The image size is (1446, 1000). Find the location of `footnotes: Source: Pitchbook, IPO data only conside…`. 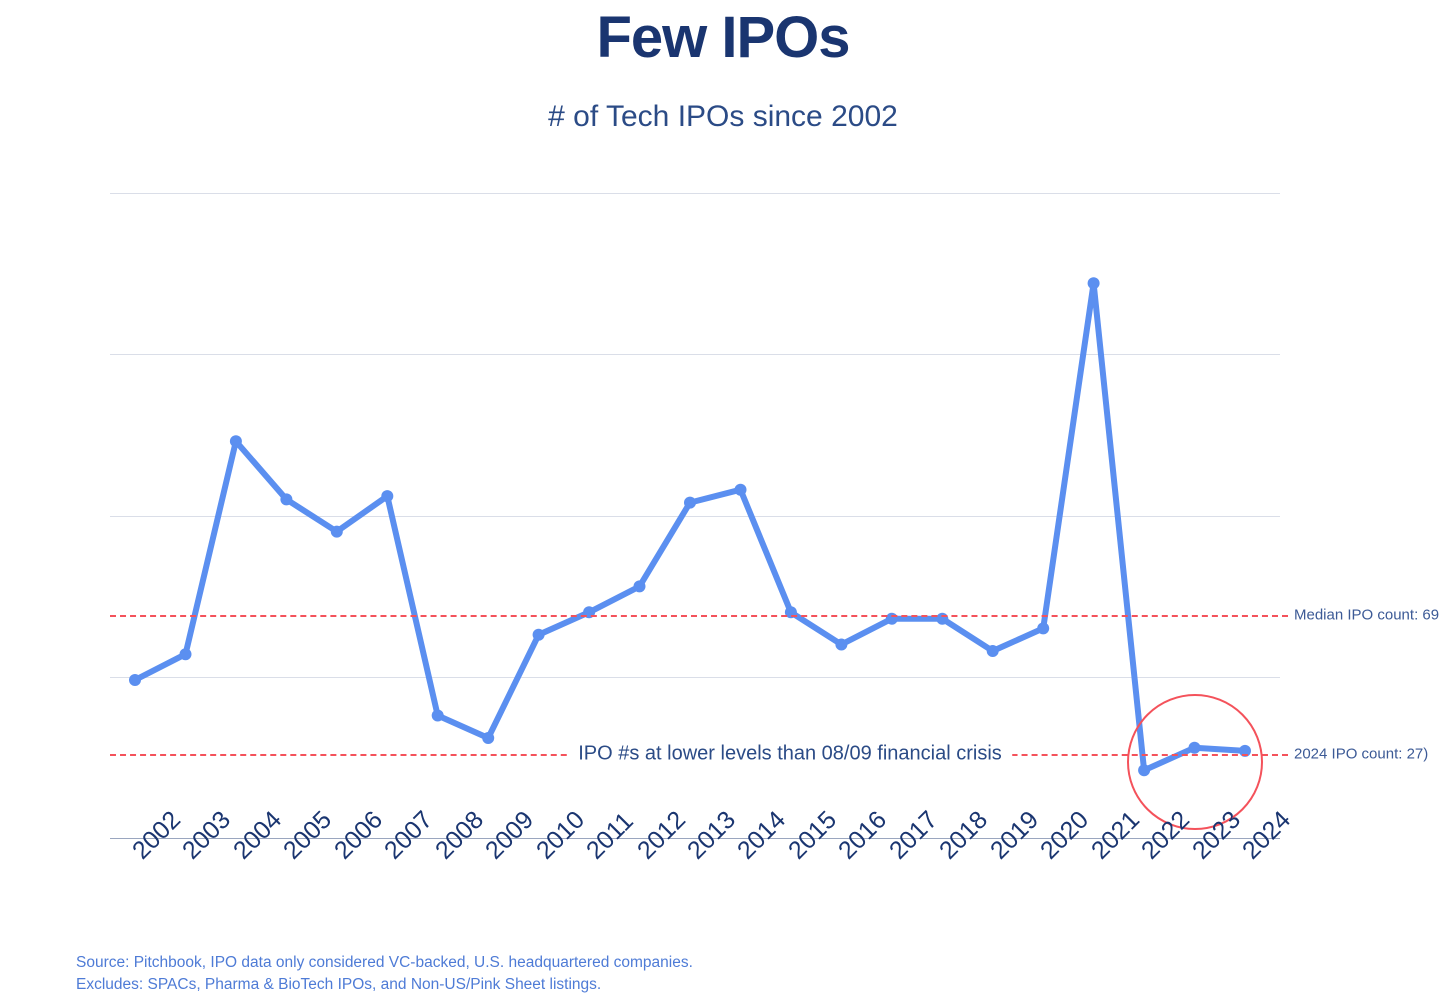

footnotes: Source: Pitchbook, IPO data only conside… is located at coordinates (384, 974).